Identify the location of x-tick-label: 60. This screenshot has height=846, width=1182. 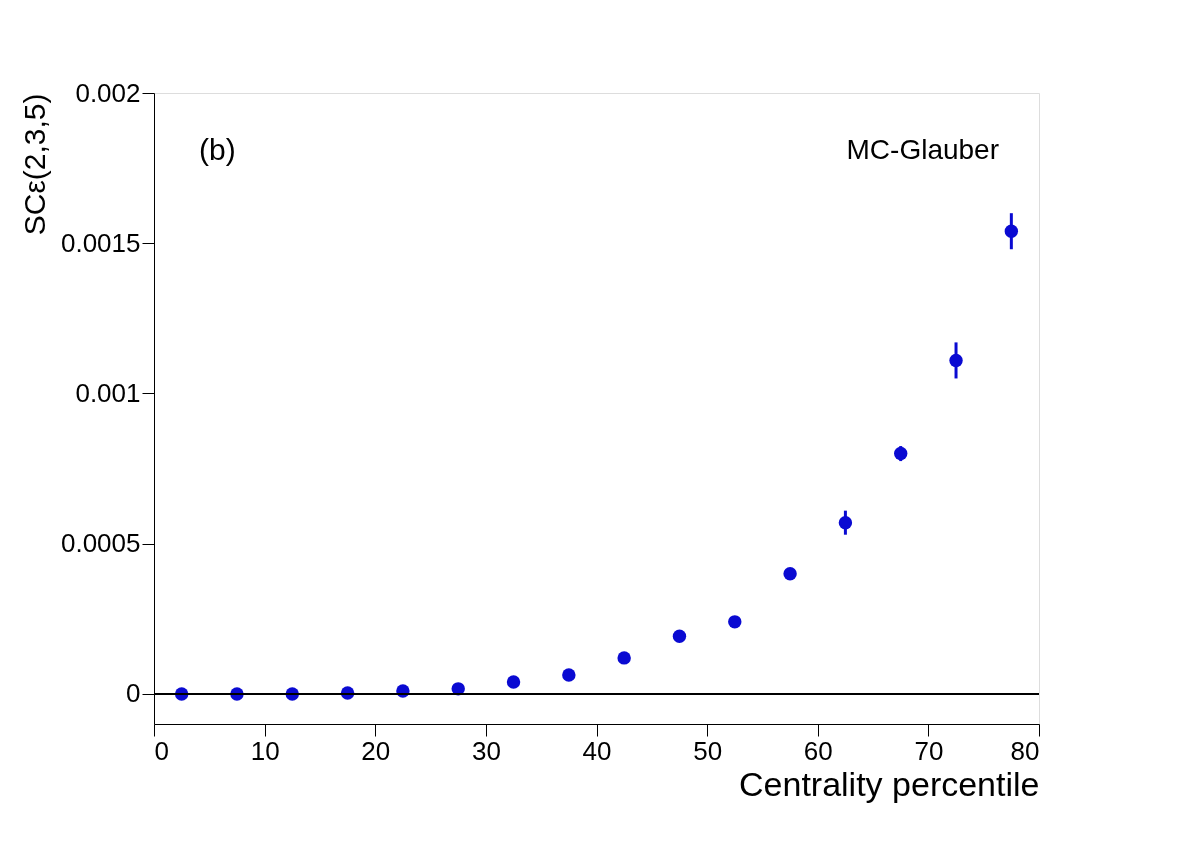
(818, 750).